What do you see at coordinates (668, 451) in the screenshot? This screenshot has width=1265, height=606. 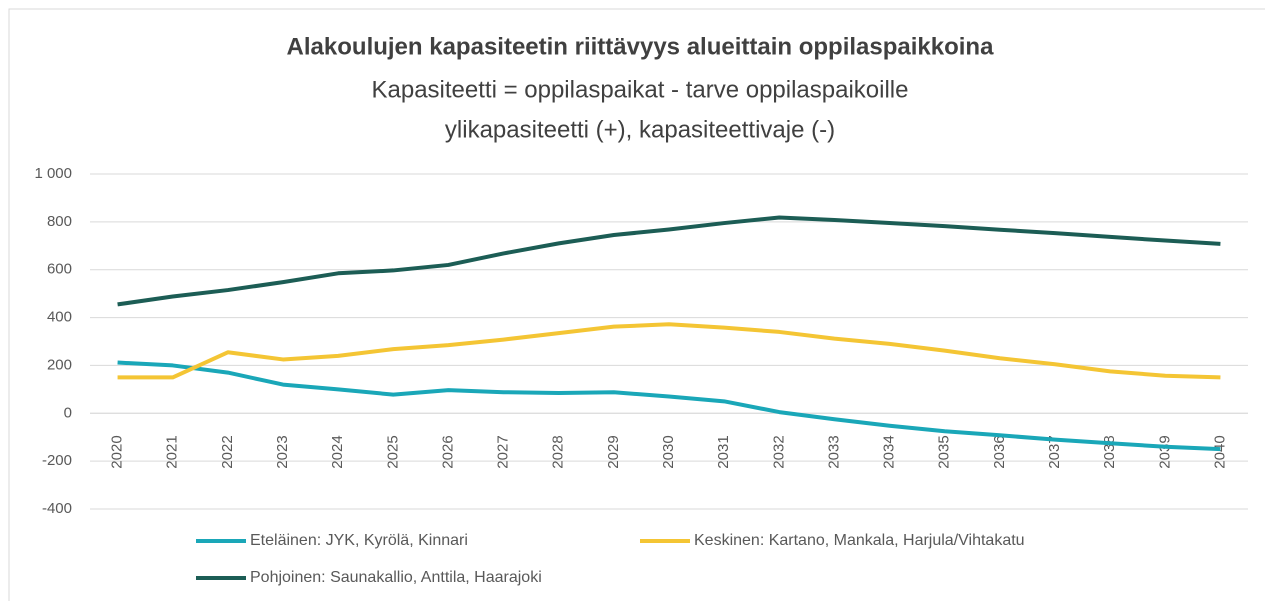 I see `x-tick-label: 2030` at bounding box center [668, 451].